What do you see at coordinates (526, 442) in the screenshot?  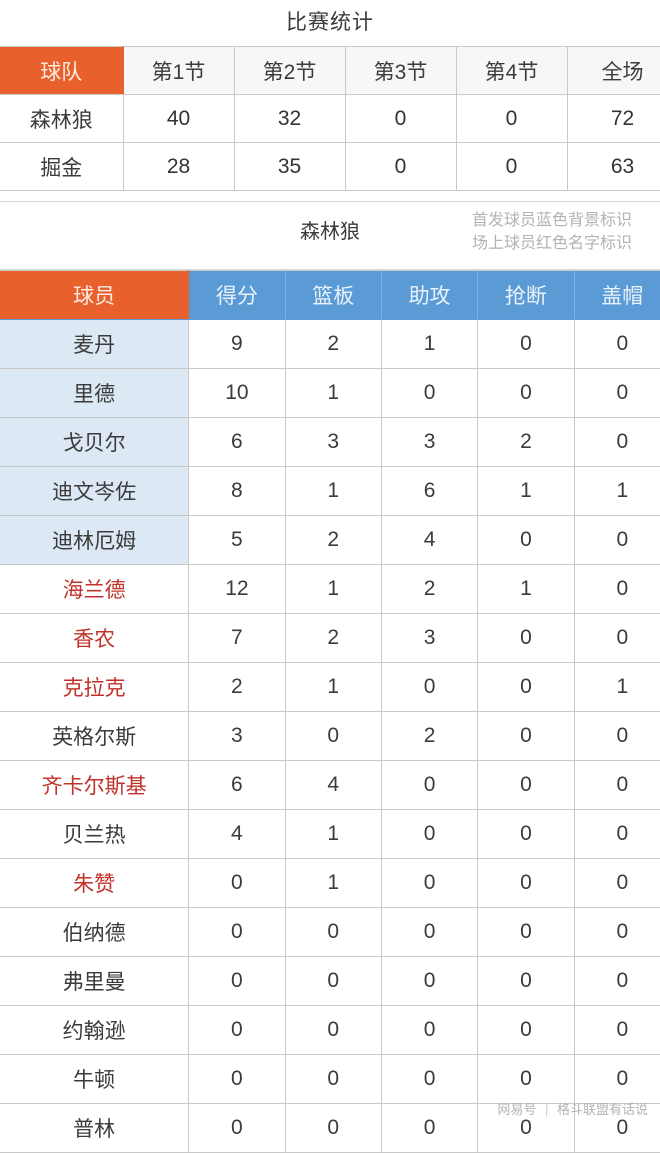 I see `player-cell-steals: 2` at bounding box center [526, 442].